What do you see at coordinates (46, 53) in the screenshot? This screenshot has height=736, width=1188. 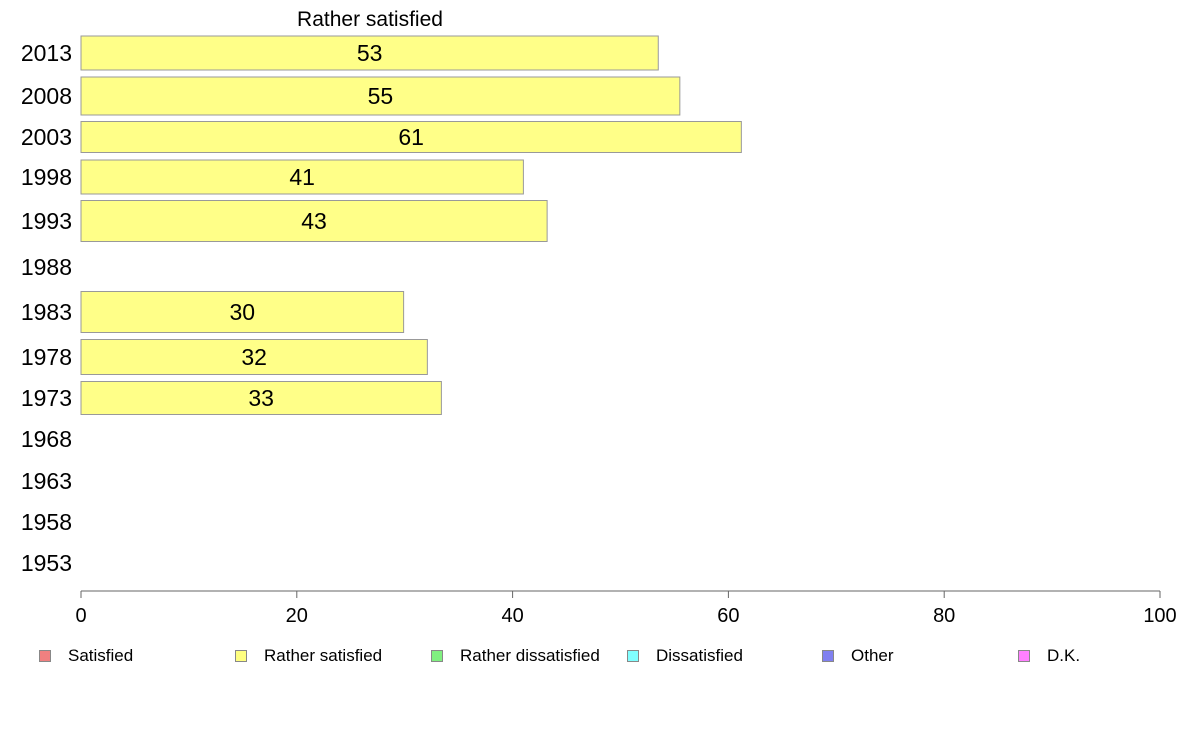 I see `y-axis-label-2013: 2013` at bounding box center [46, 53].